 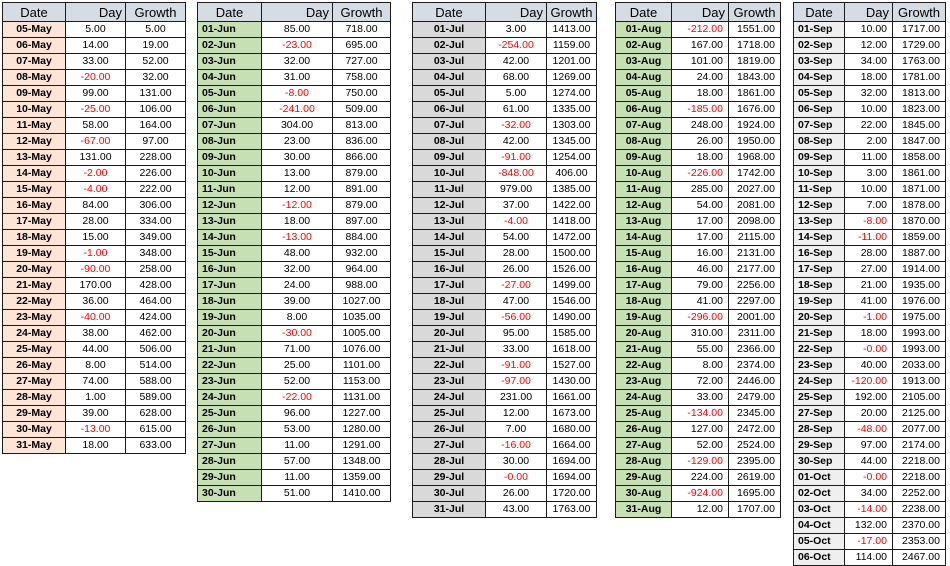 I want to click on growth-cell: 2311.00, so click(x=754, y=333).